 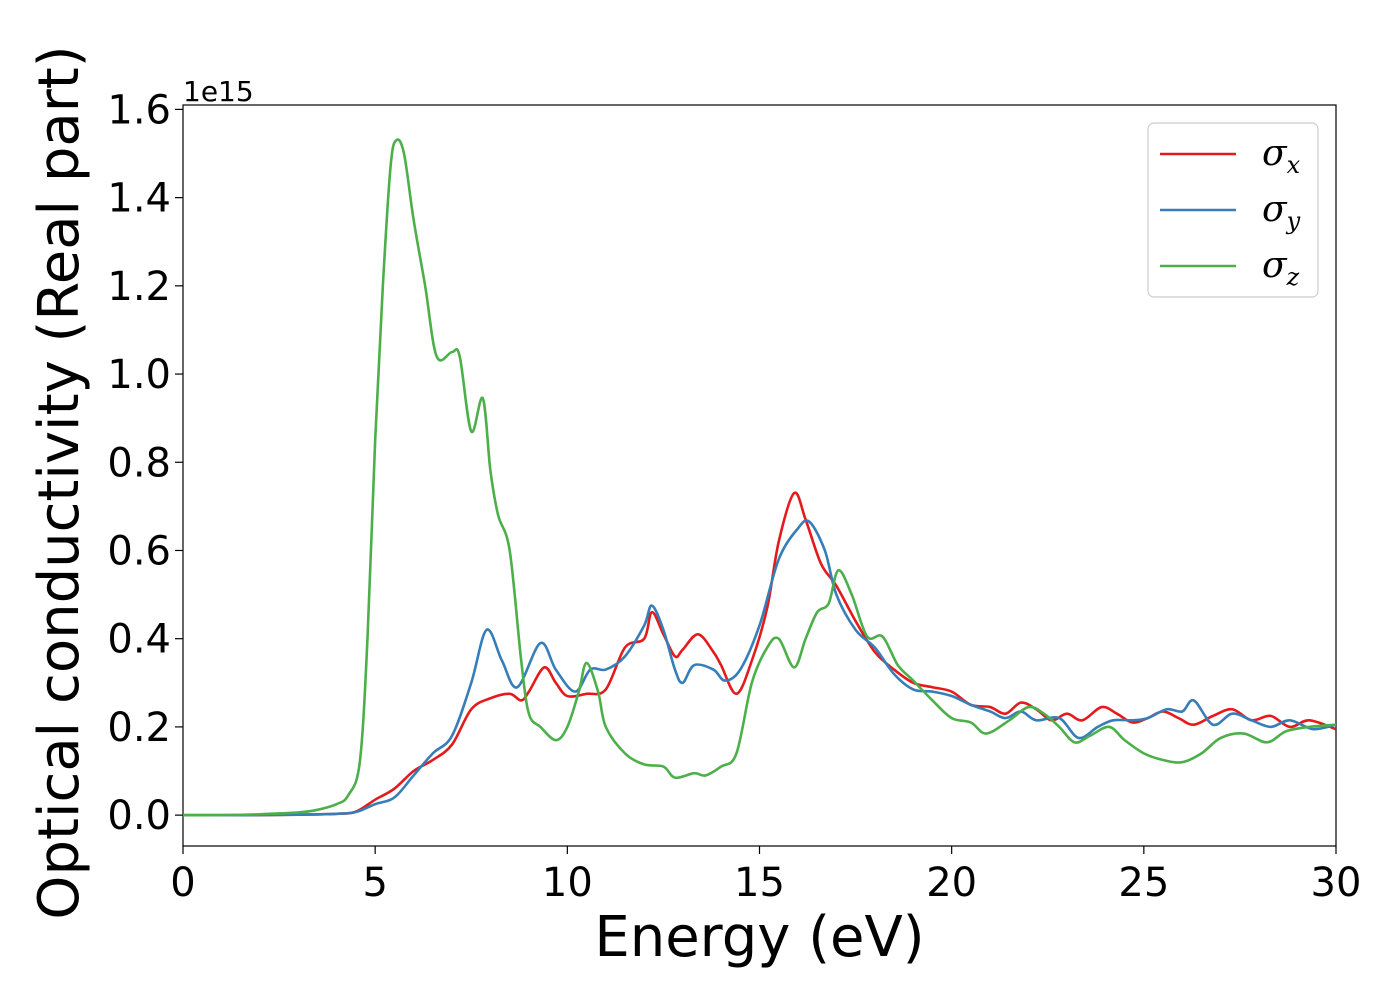 I want to click on x-axis-title: Energy (eV), so click(x=759, y=937).